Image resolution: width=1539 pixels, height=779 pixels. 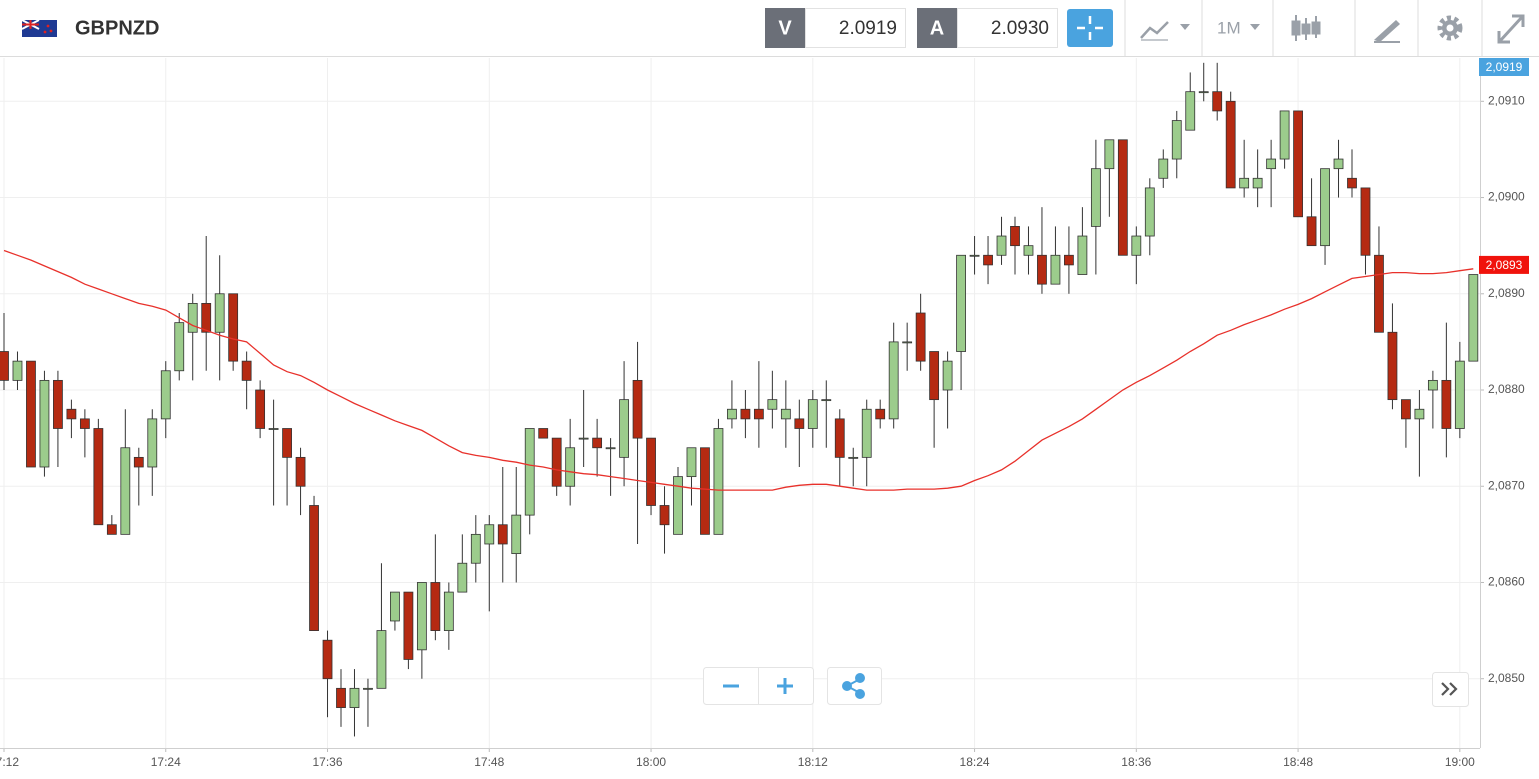 I want to click on x-tick-label: 18:48, so click(x=1298, y=762).